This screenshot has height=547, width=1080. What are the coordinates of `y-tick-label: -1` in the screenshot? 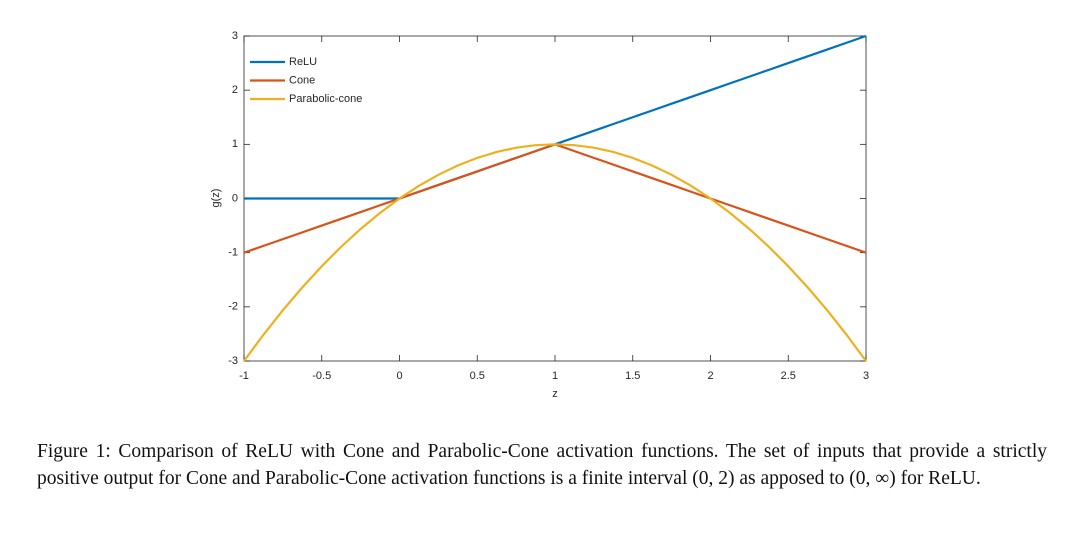 It's located at (233, 253).